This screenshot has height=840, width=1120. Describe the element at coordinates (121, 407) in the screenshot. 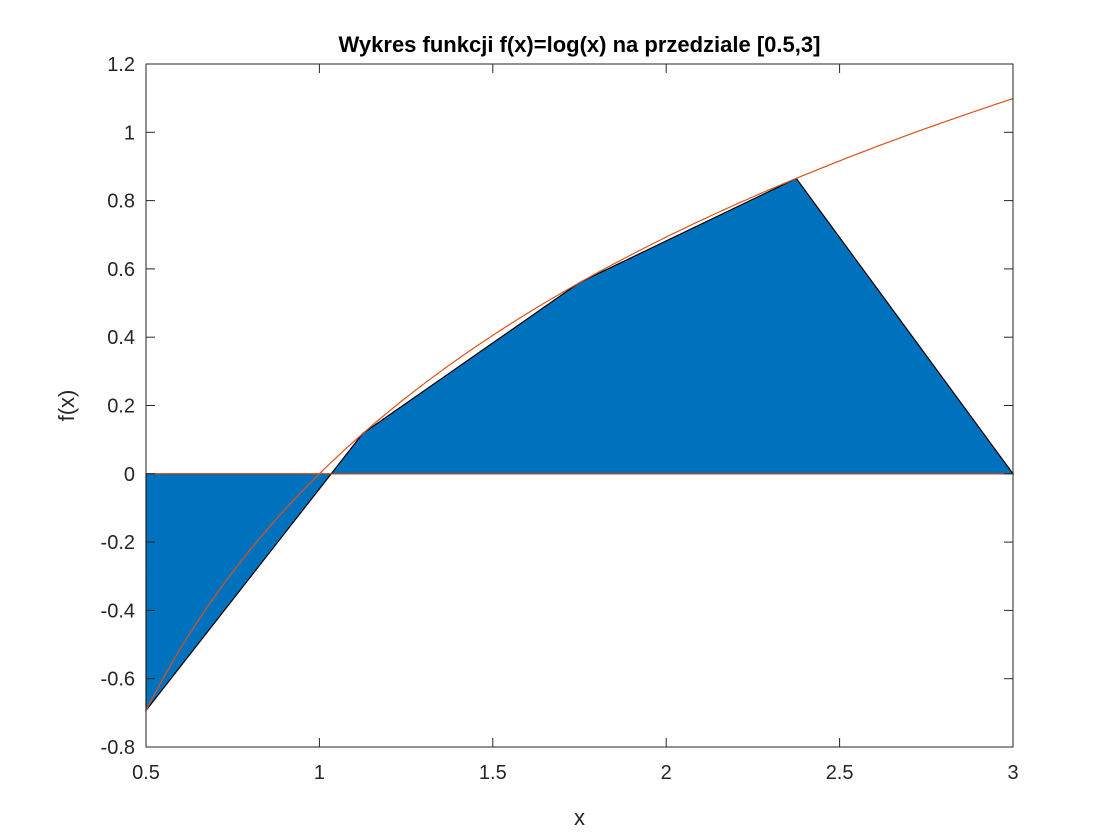

I see `y-tick-label: 0.2` at that location.